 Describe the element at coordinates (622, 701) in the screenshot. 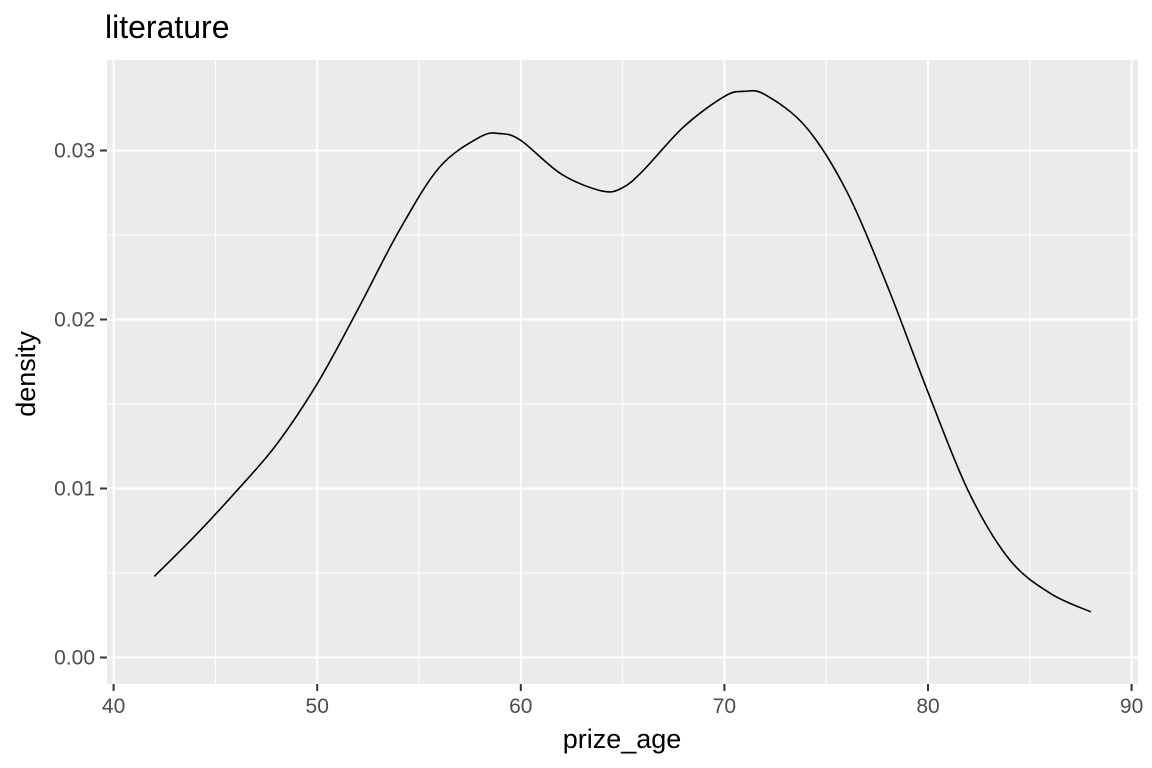

I see `x-axis-ticks: 40 50 60 70 80 90` at that location.